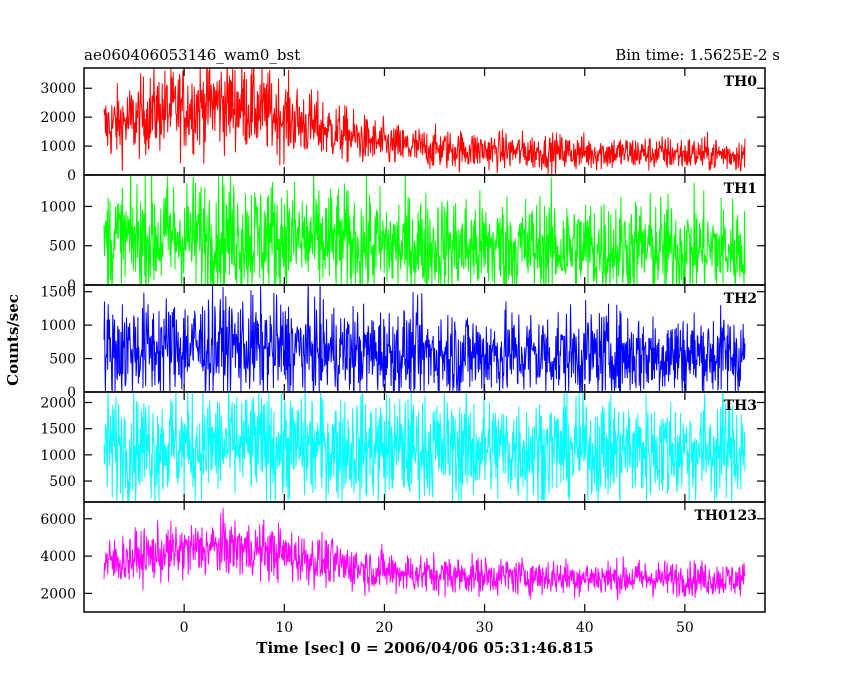 The height and width of the screenshot is (680, 850). What do you see at coordinates (58, 520) in the screenshot?
I see `y-tick-label: 6000` at bounding box center [58, 520].